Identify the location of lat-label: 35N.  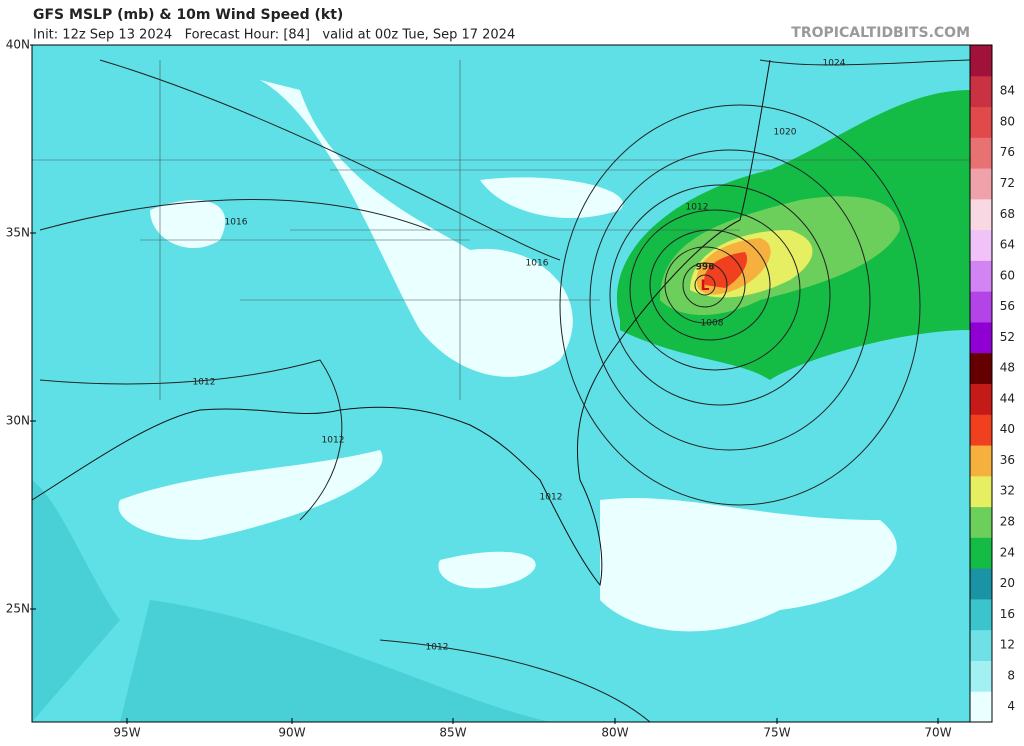
(18, 233).